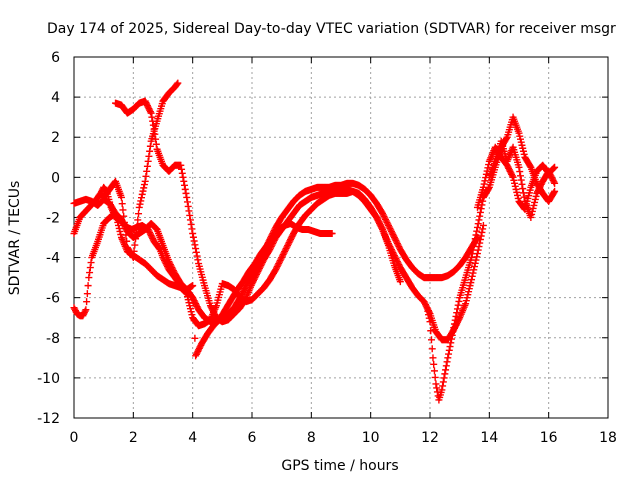 This screenshot has width=640, height=480. Describe the element at coordinates (339, 466) in the screenshot. I see `x-axis-label: GPS time / hours` at that location.